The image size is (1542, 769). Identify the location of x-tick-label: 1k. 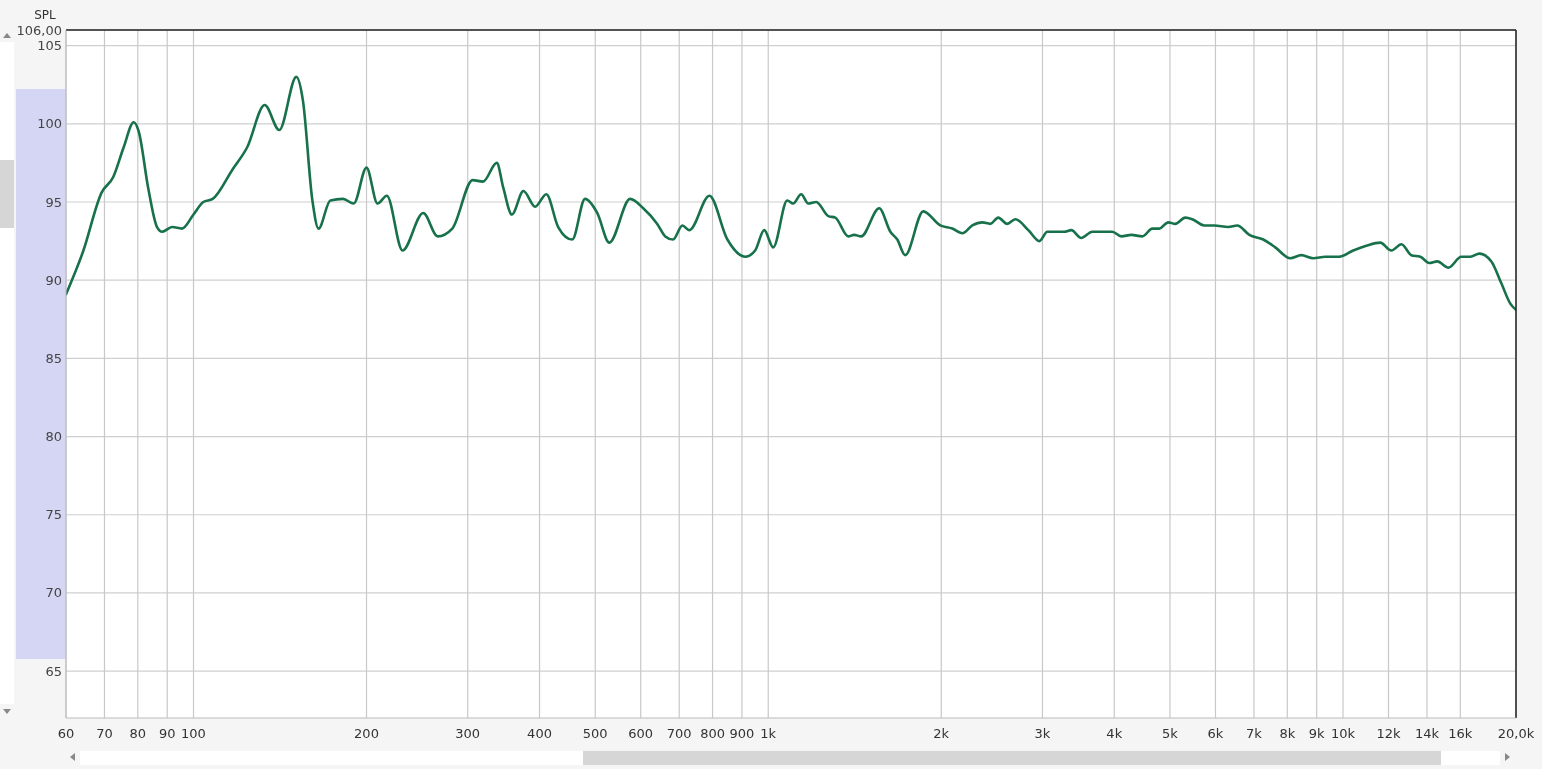
(768, 733).